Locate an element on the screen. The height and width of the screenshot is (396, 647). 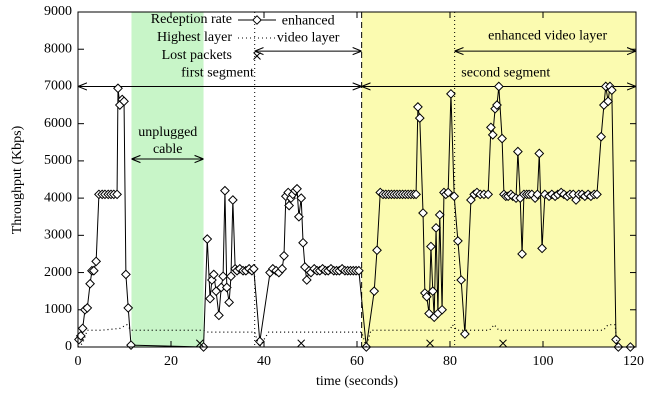
x-axis-label: time (seconds) is located at coordinates (357, 381).